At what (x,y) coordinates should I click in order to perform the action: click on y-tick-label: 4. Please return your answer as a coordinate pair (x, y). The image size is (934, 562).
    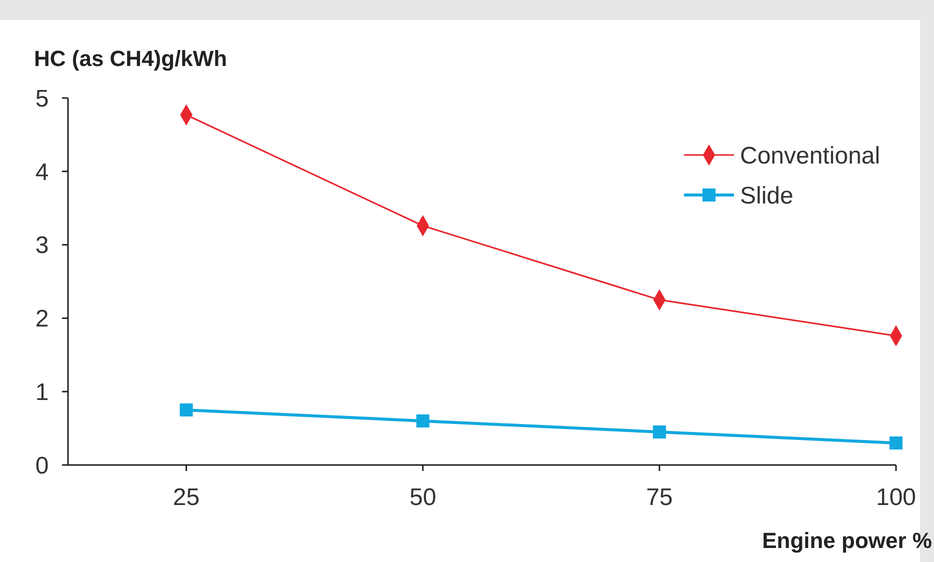
    Looking at the image, I should click on (42, 172).